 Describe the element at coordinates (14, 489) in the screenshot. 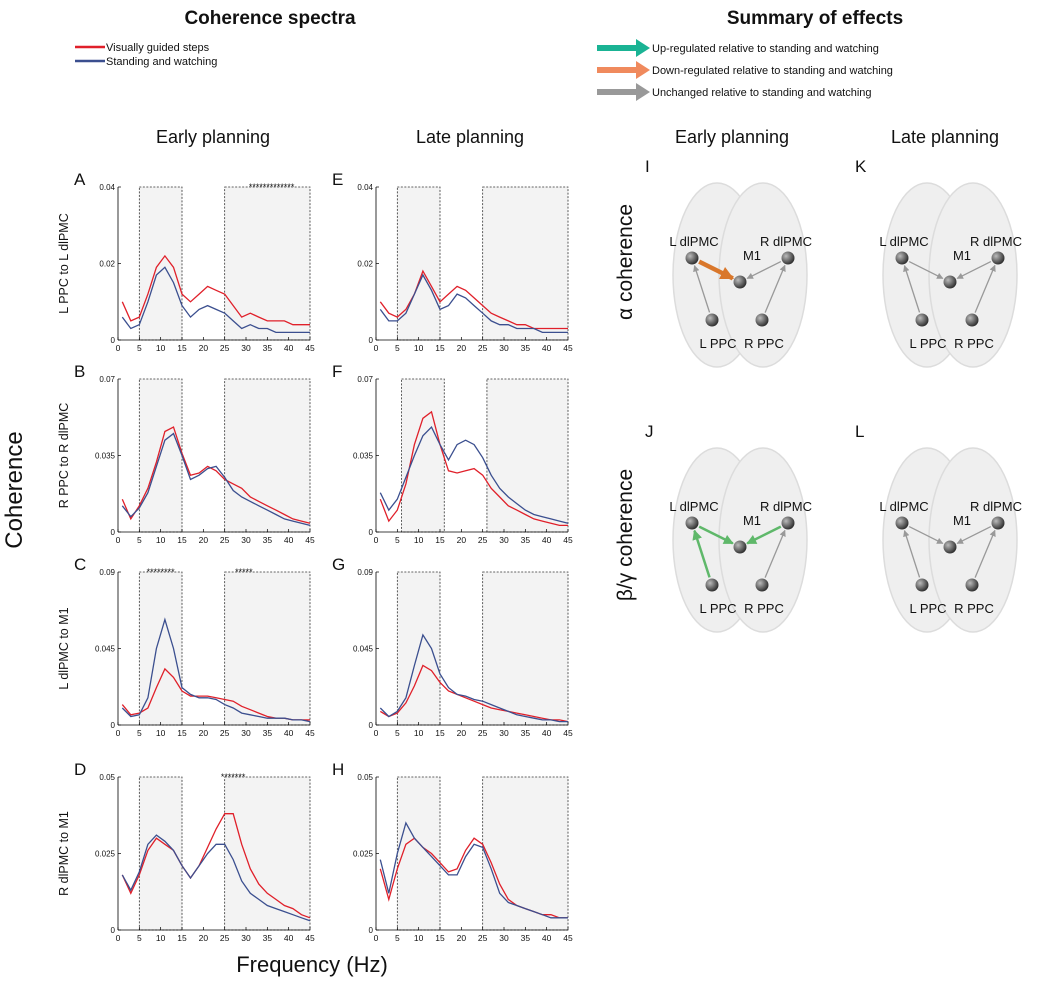

I see `y-axis-label: Coherence` at that location.